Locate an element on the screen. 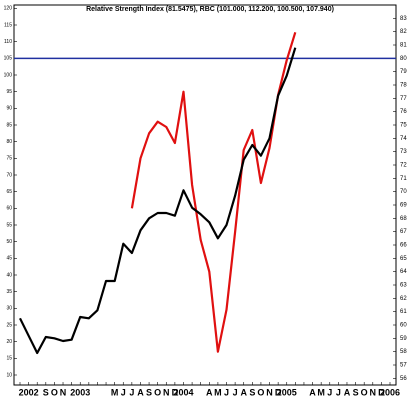 Image resolution: width=420 pixels, height=400 pixels. y-tick-label: 105 is located at coordinates (8, 59).